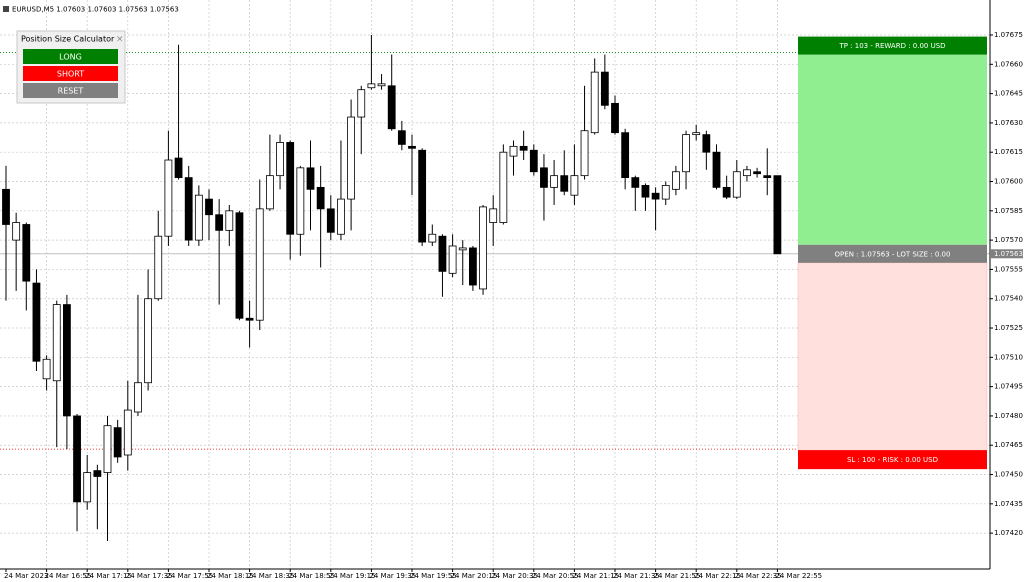  I want to click on long-button-bg, so click(70, 56).